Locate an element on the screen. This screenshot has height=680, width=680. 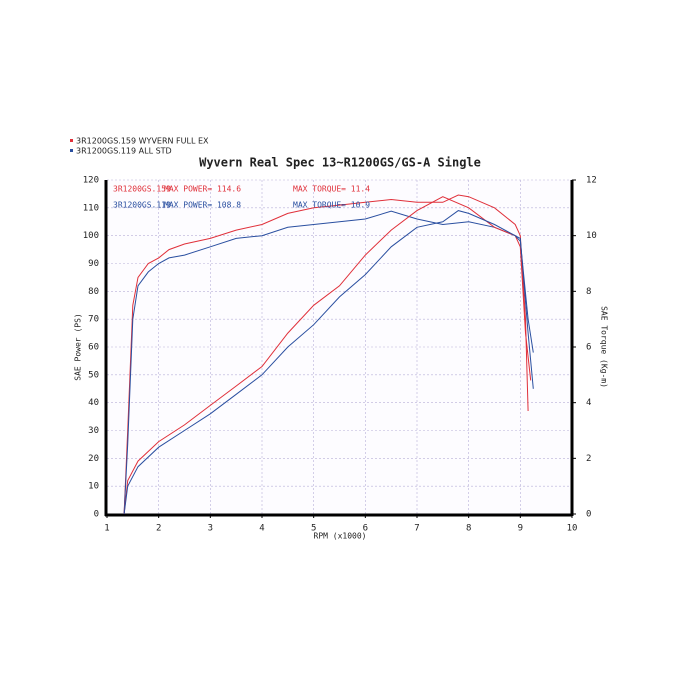
x-axis-label: RPM (x1000) is located at coordinates (340, 536).